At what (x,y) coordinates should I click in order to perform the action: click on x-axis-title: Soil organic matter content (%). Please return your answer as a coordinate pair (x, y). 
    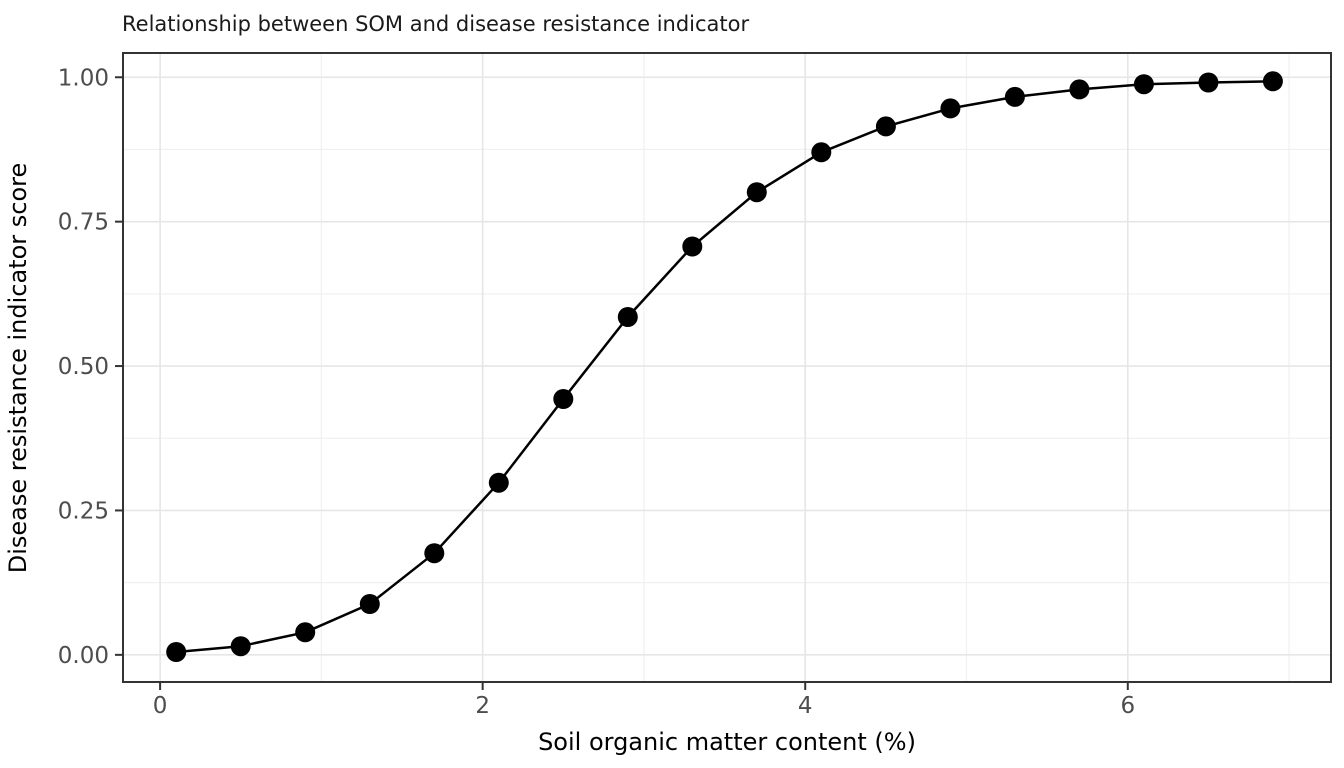
    Looking at the image, I should click on (727, 742).